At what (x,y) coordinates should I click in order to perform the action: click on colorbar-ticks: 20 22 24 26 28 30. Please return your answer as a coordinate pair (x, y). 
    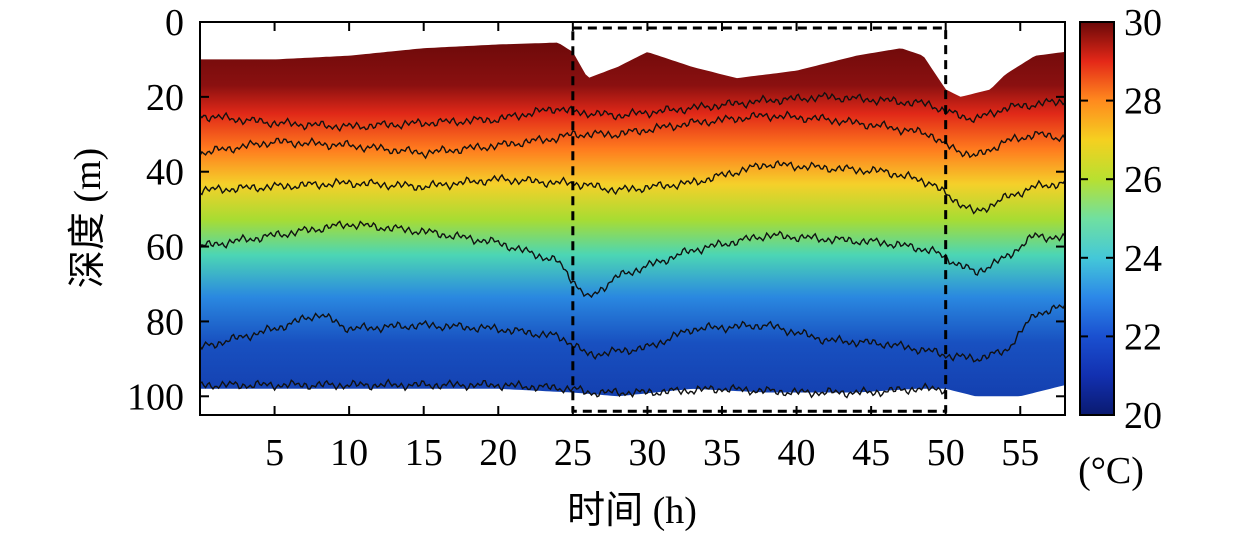
    Looking at the image, I should click on (1121, 219).